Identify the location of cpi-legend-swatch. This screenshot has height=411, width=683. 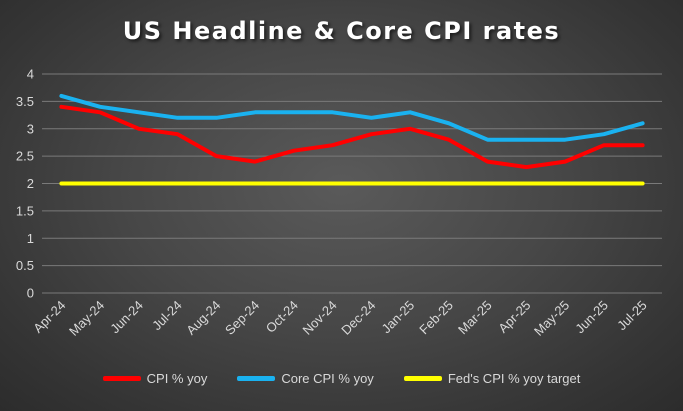
(121, 378).